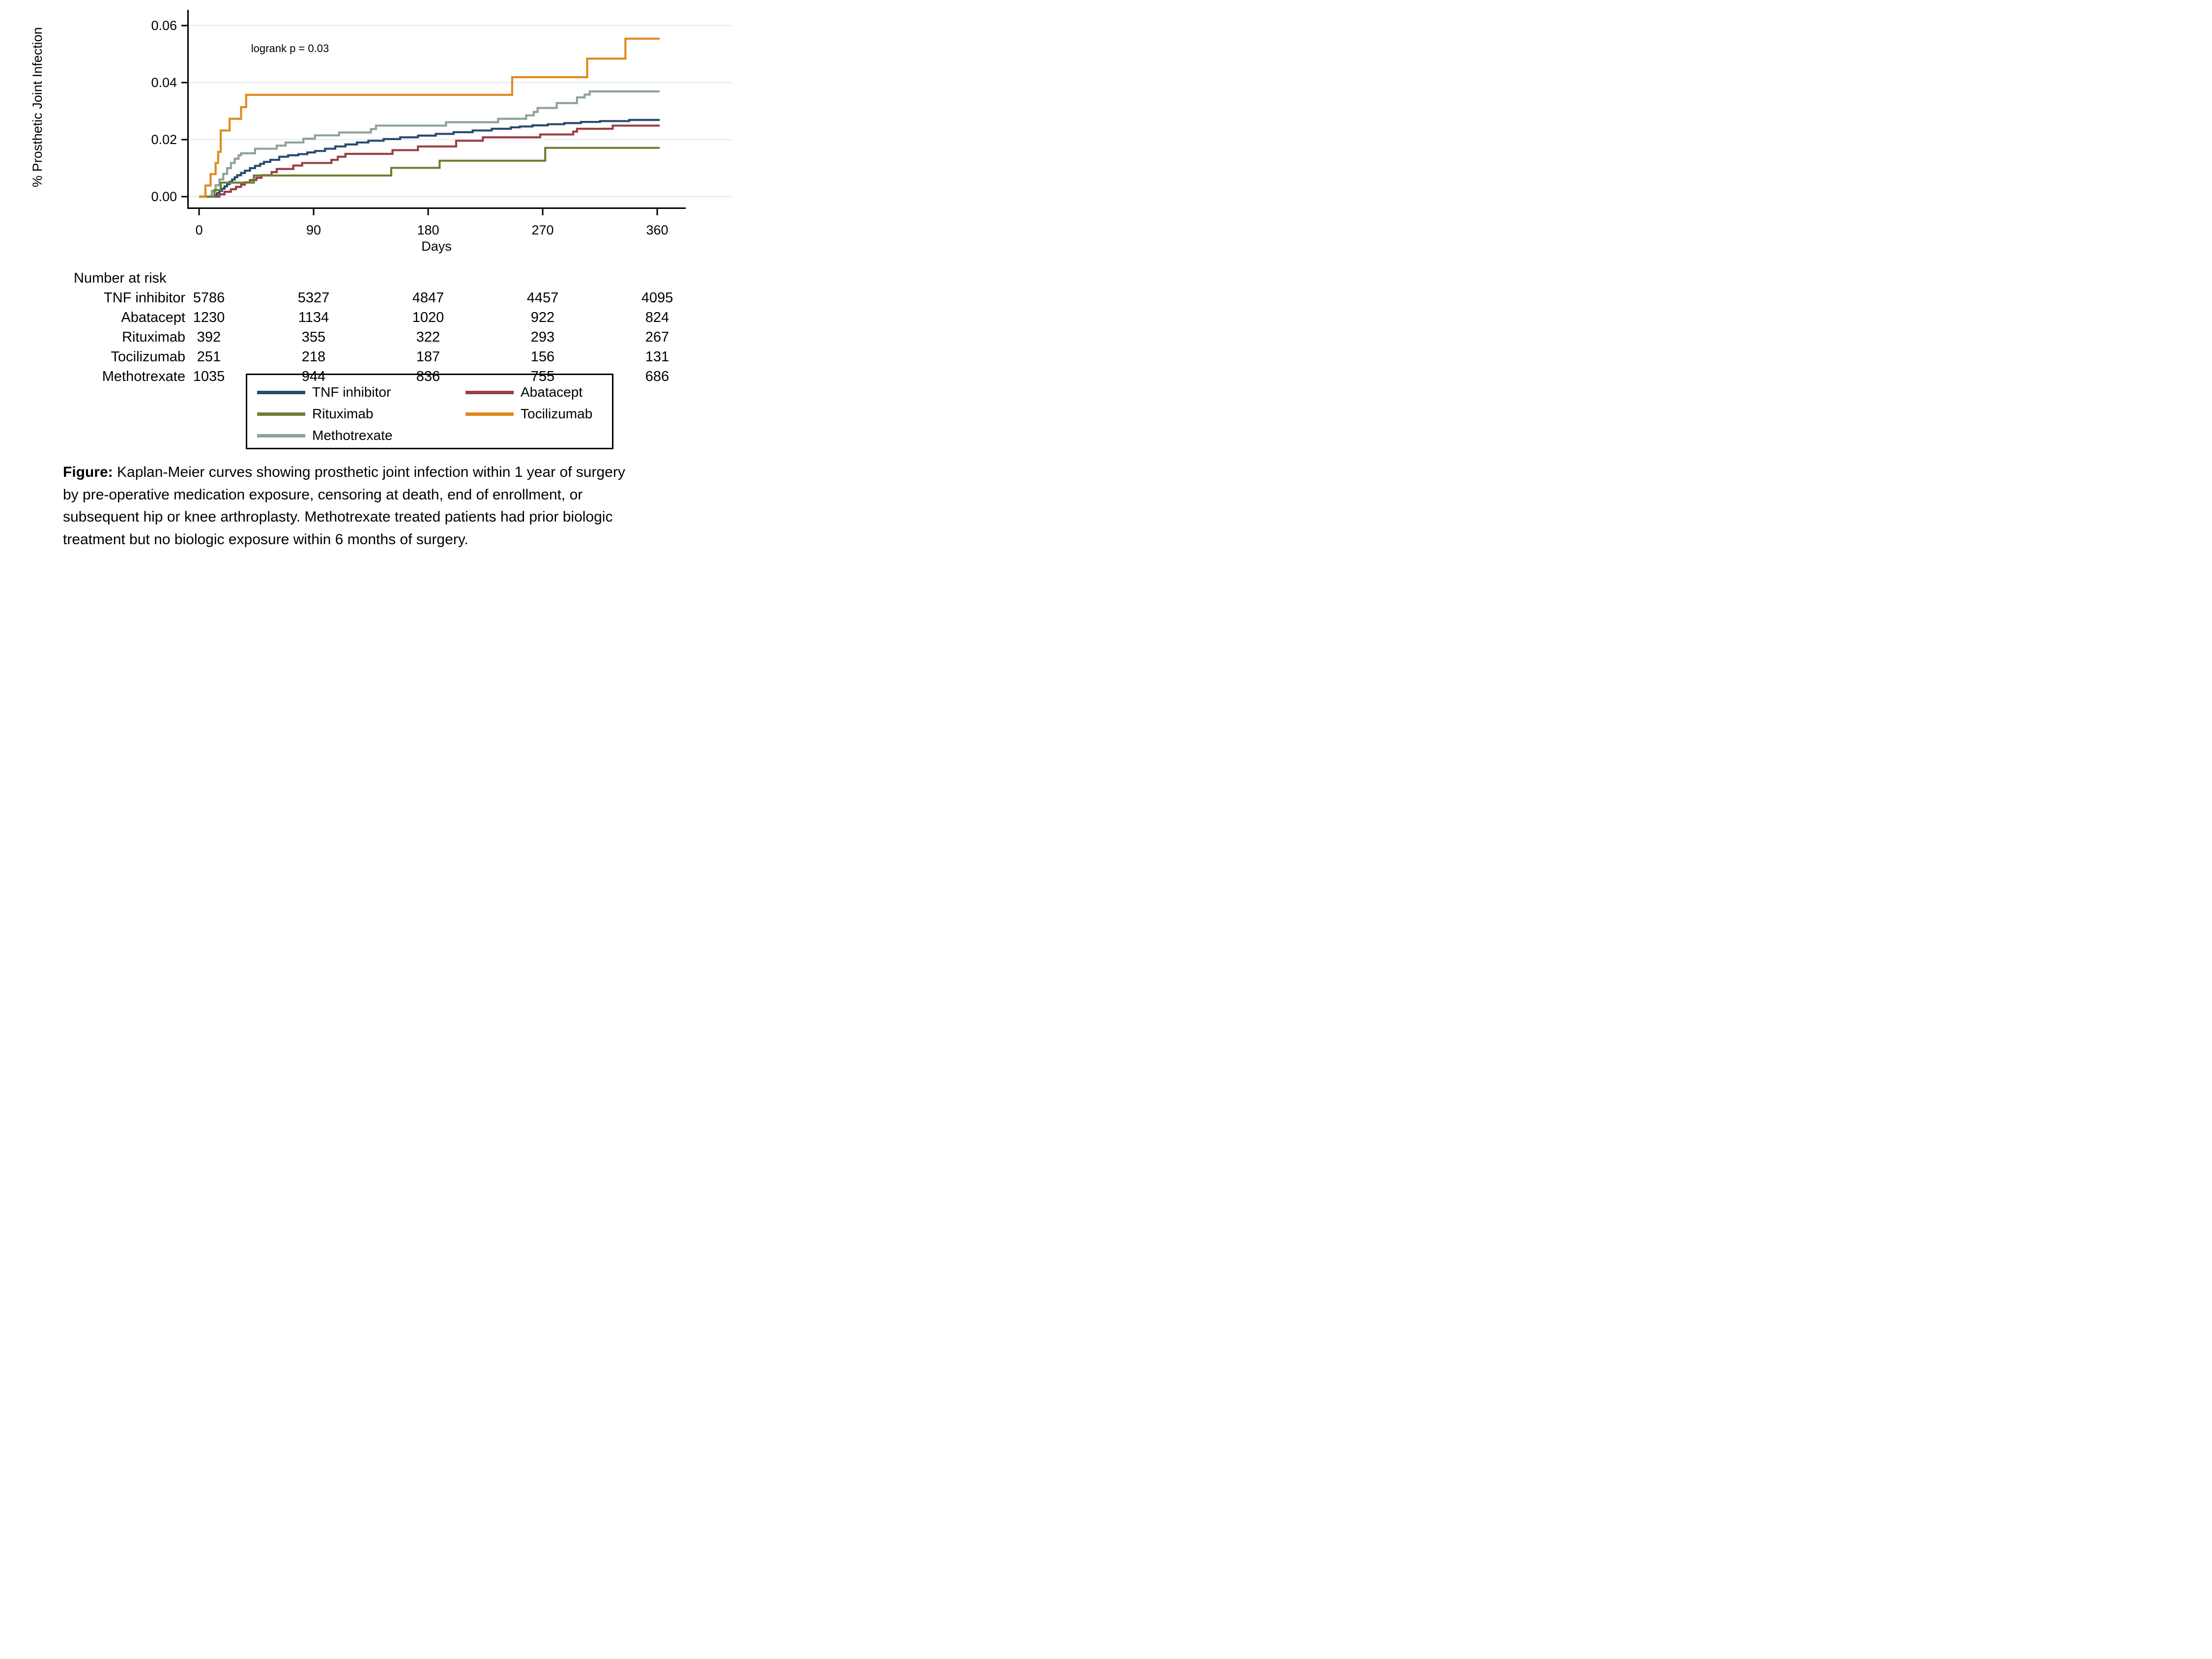 The image size is (2212, 1659). What do you see at coordinates (209, 376) in the screenshot?
I see `risk-value: 1035` at bounding box center [209, 376].